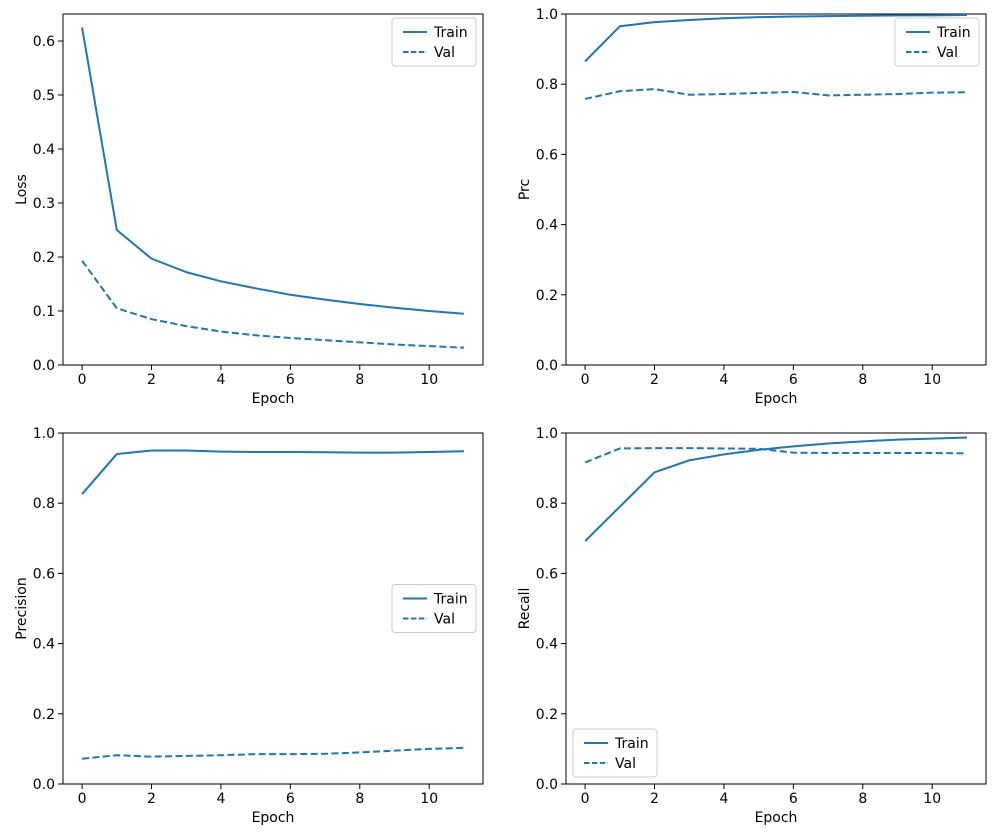 Image resolution: width=1001 pixels, height=838 pixels. I want to click on precision-xtick-label: 0, so click(82, 799).